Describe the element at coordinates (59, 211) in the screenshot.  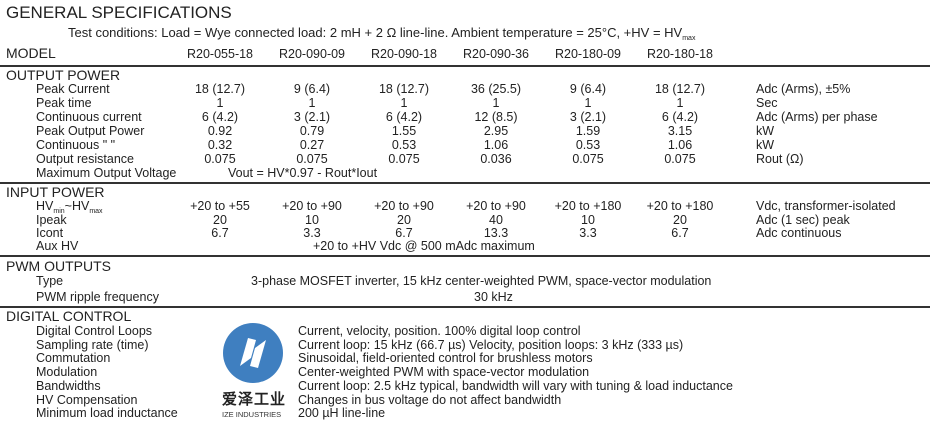
I see `hv-a-sub: min` at that location.